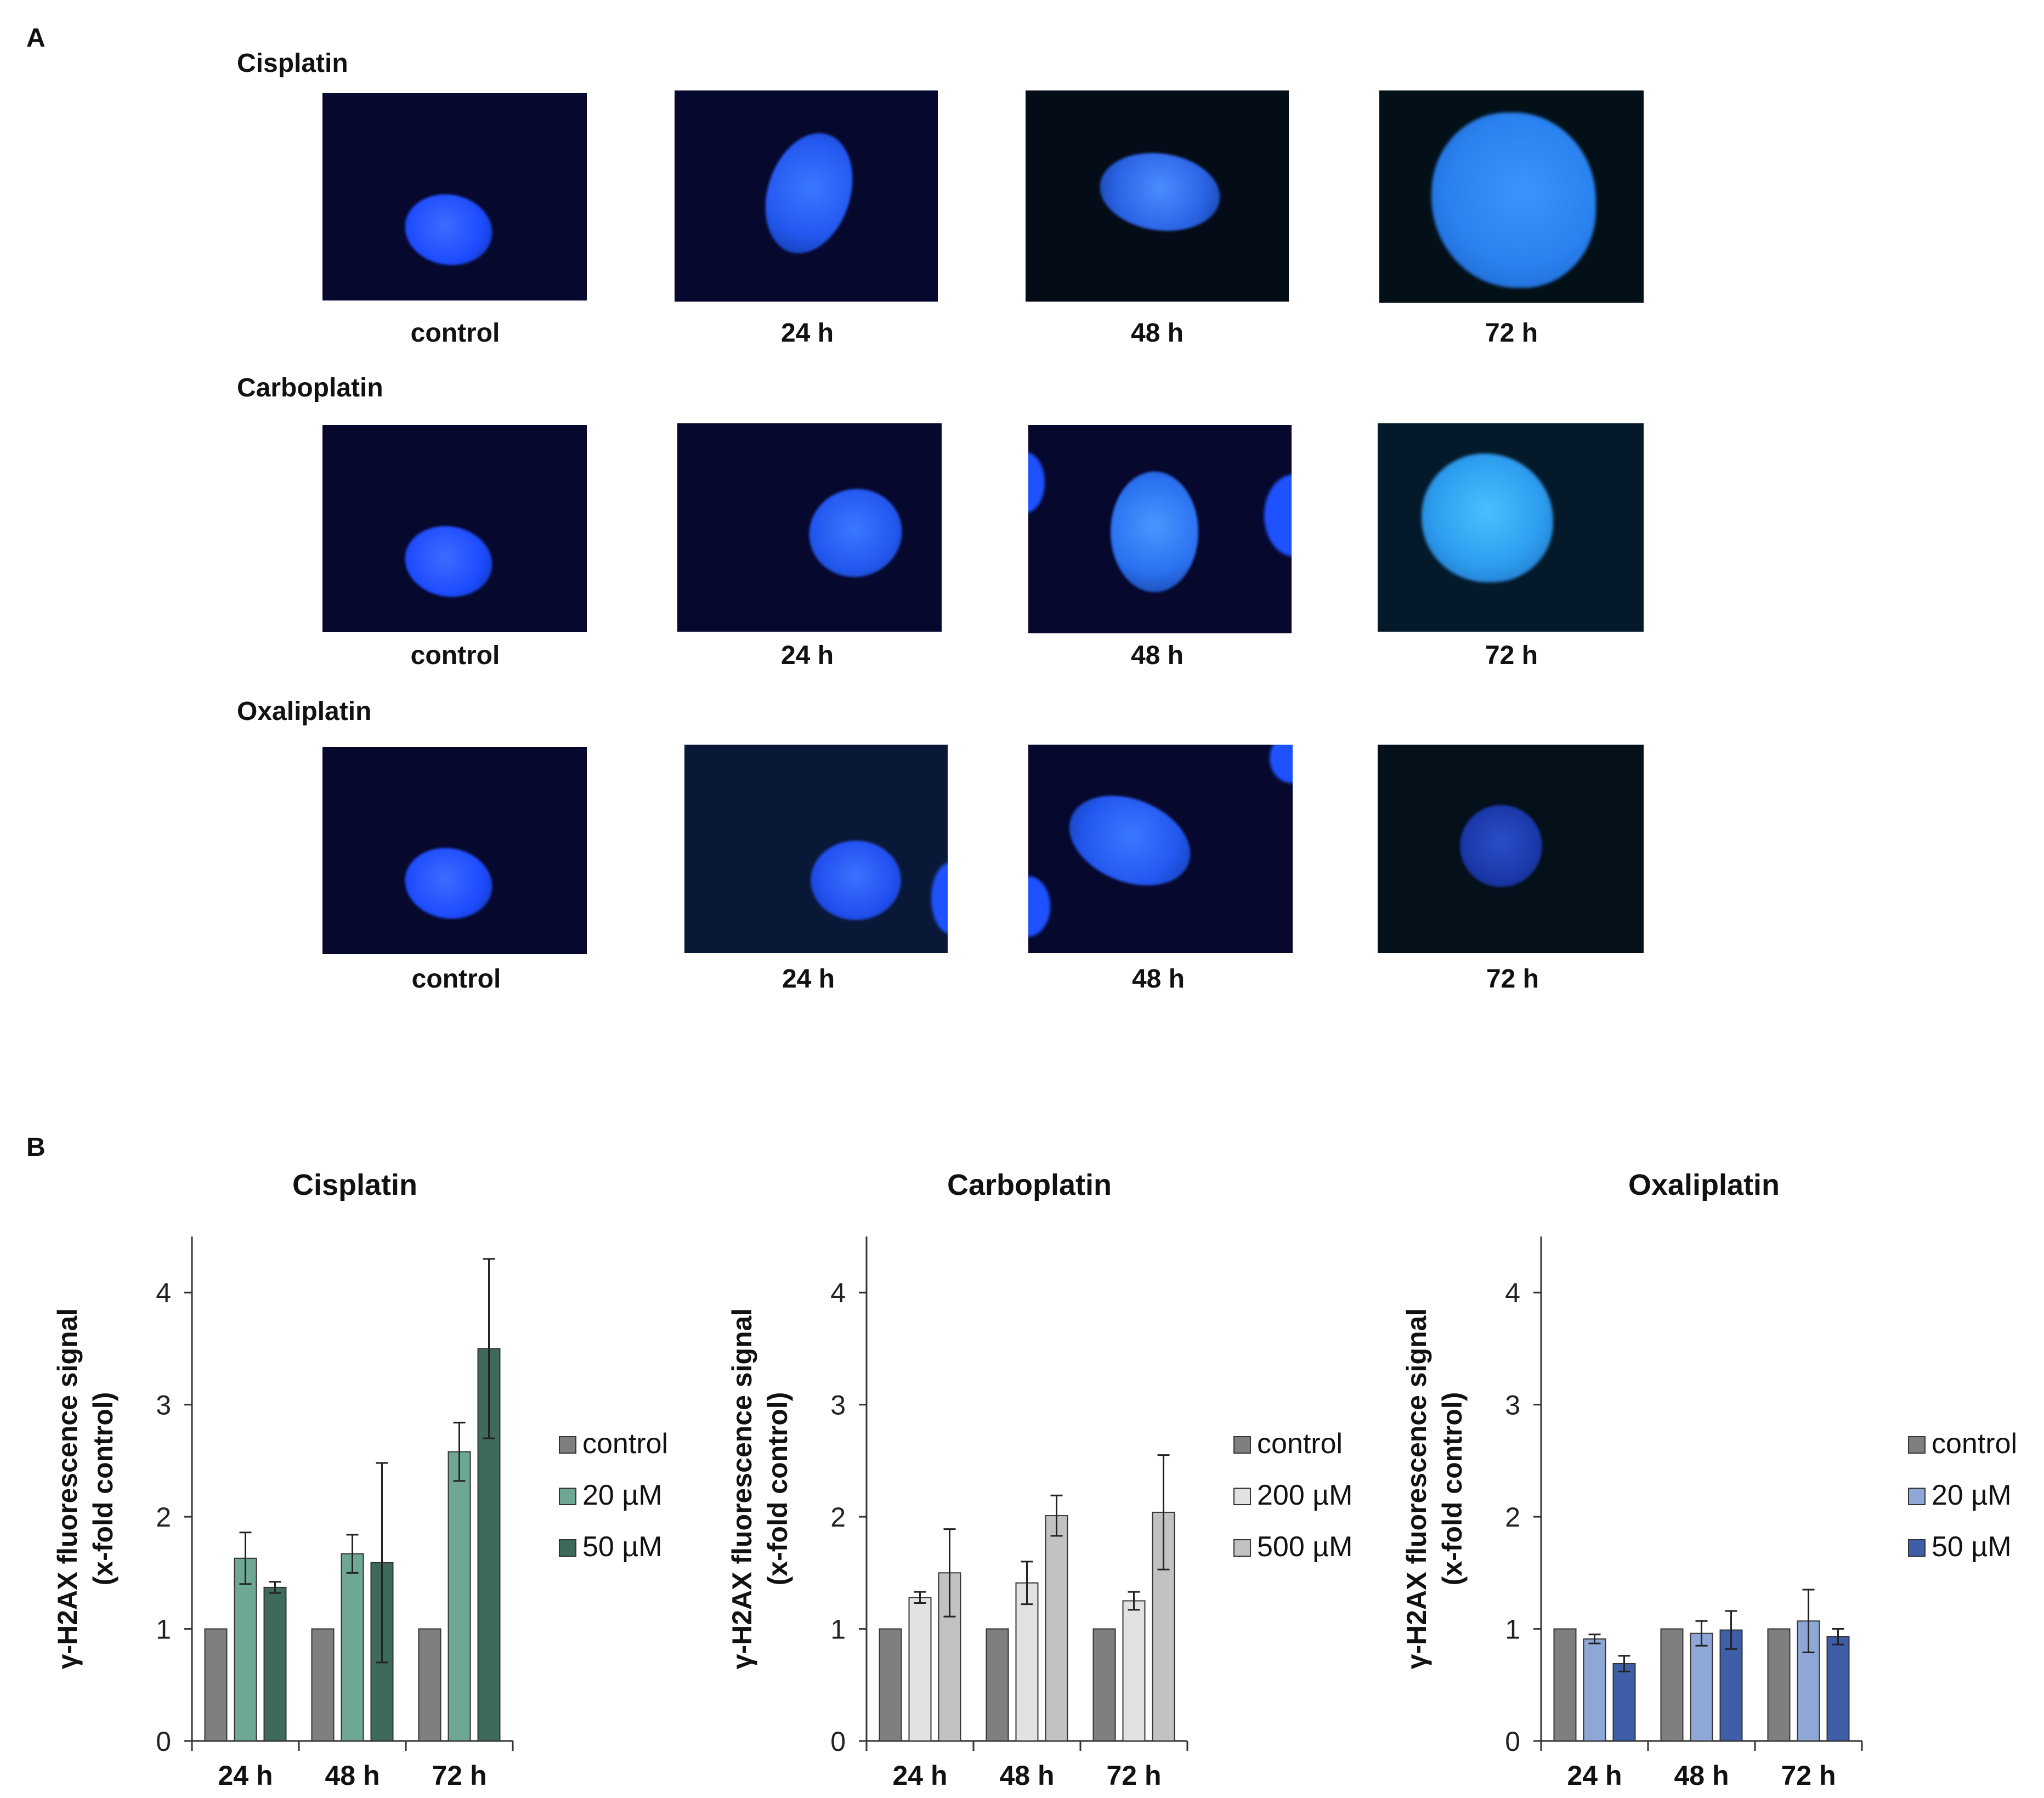  Describe the element at coordinates (245, 1775) in the screenshot. I see `x-tick-label: 24 h` at that location.